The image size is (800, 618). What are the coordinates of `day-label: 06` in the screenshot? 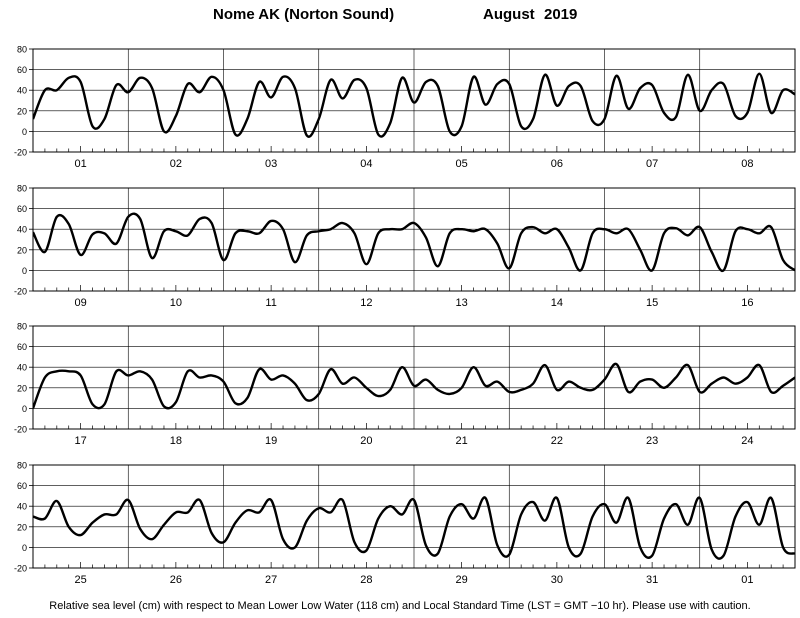 It's located at (557, 164).